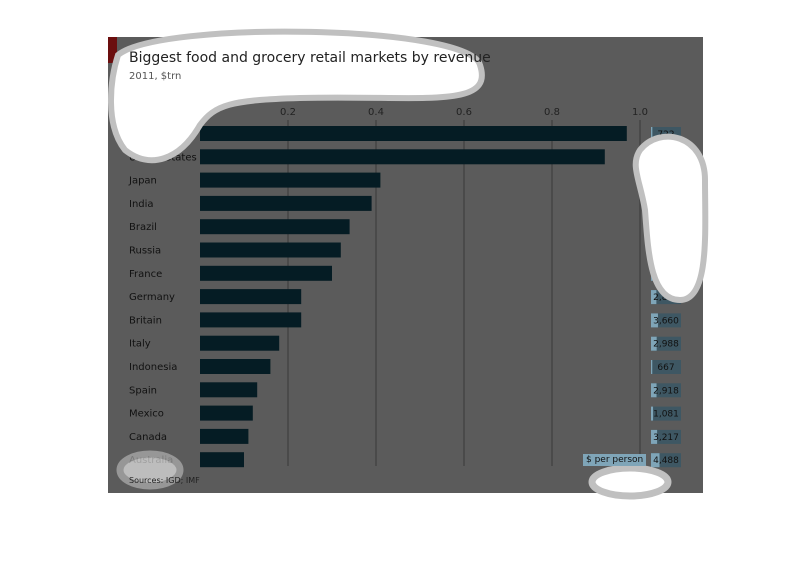  Describe the element at coordinates (145, 251) in the screenshot. I see `category-label: Russia` at that location.